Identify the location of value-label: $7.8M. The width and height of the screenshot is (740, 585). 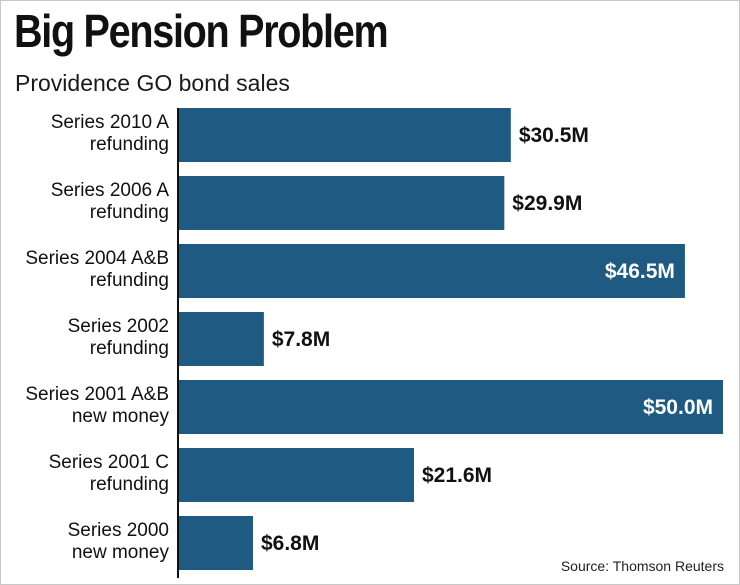
(301, 339).